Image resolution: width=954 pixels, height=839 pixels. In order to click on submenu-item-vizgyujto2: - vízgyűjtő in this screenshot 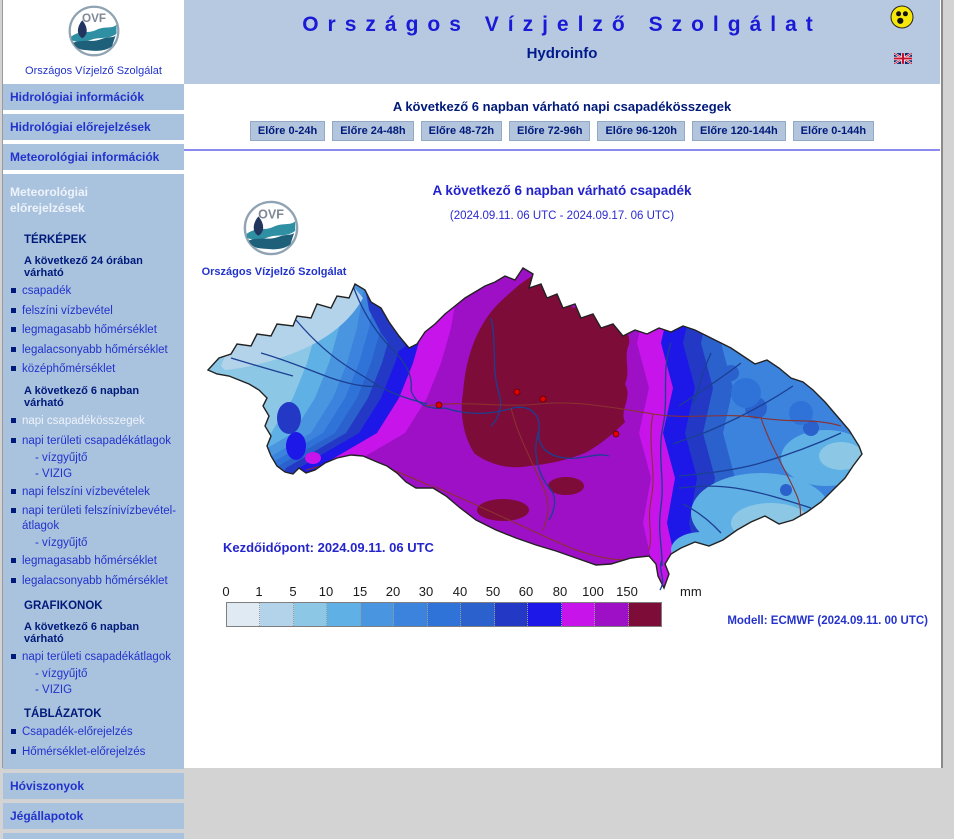, I will do `click(61, 543)`.